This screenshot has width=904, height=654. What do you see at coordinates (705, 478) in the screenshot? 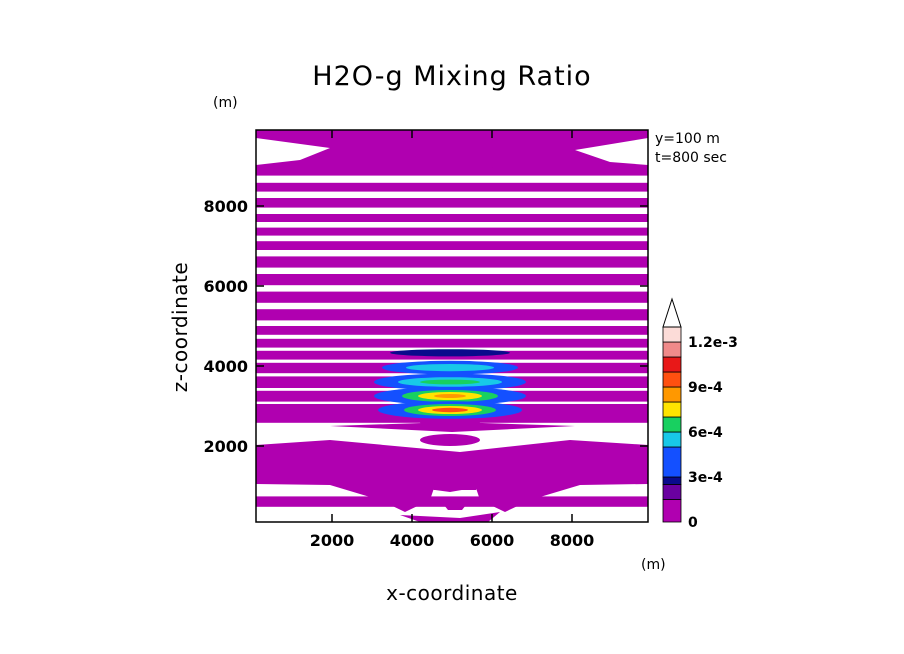
I see `colorbar-label: 3e-4` at bounding box center [705, 478].